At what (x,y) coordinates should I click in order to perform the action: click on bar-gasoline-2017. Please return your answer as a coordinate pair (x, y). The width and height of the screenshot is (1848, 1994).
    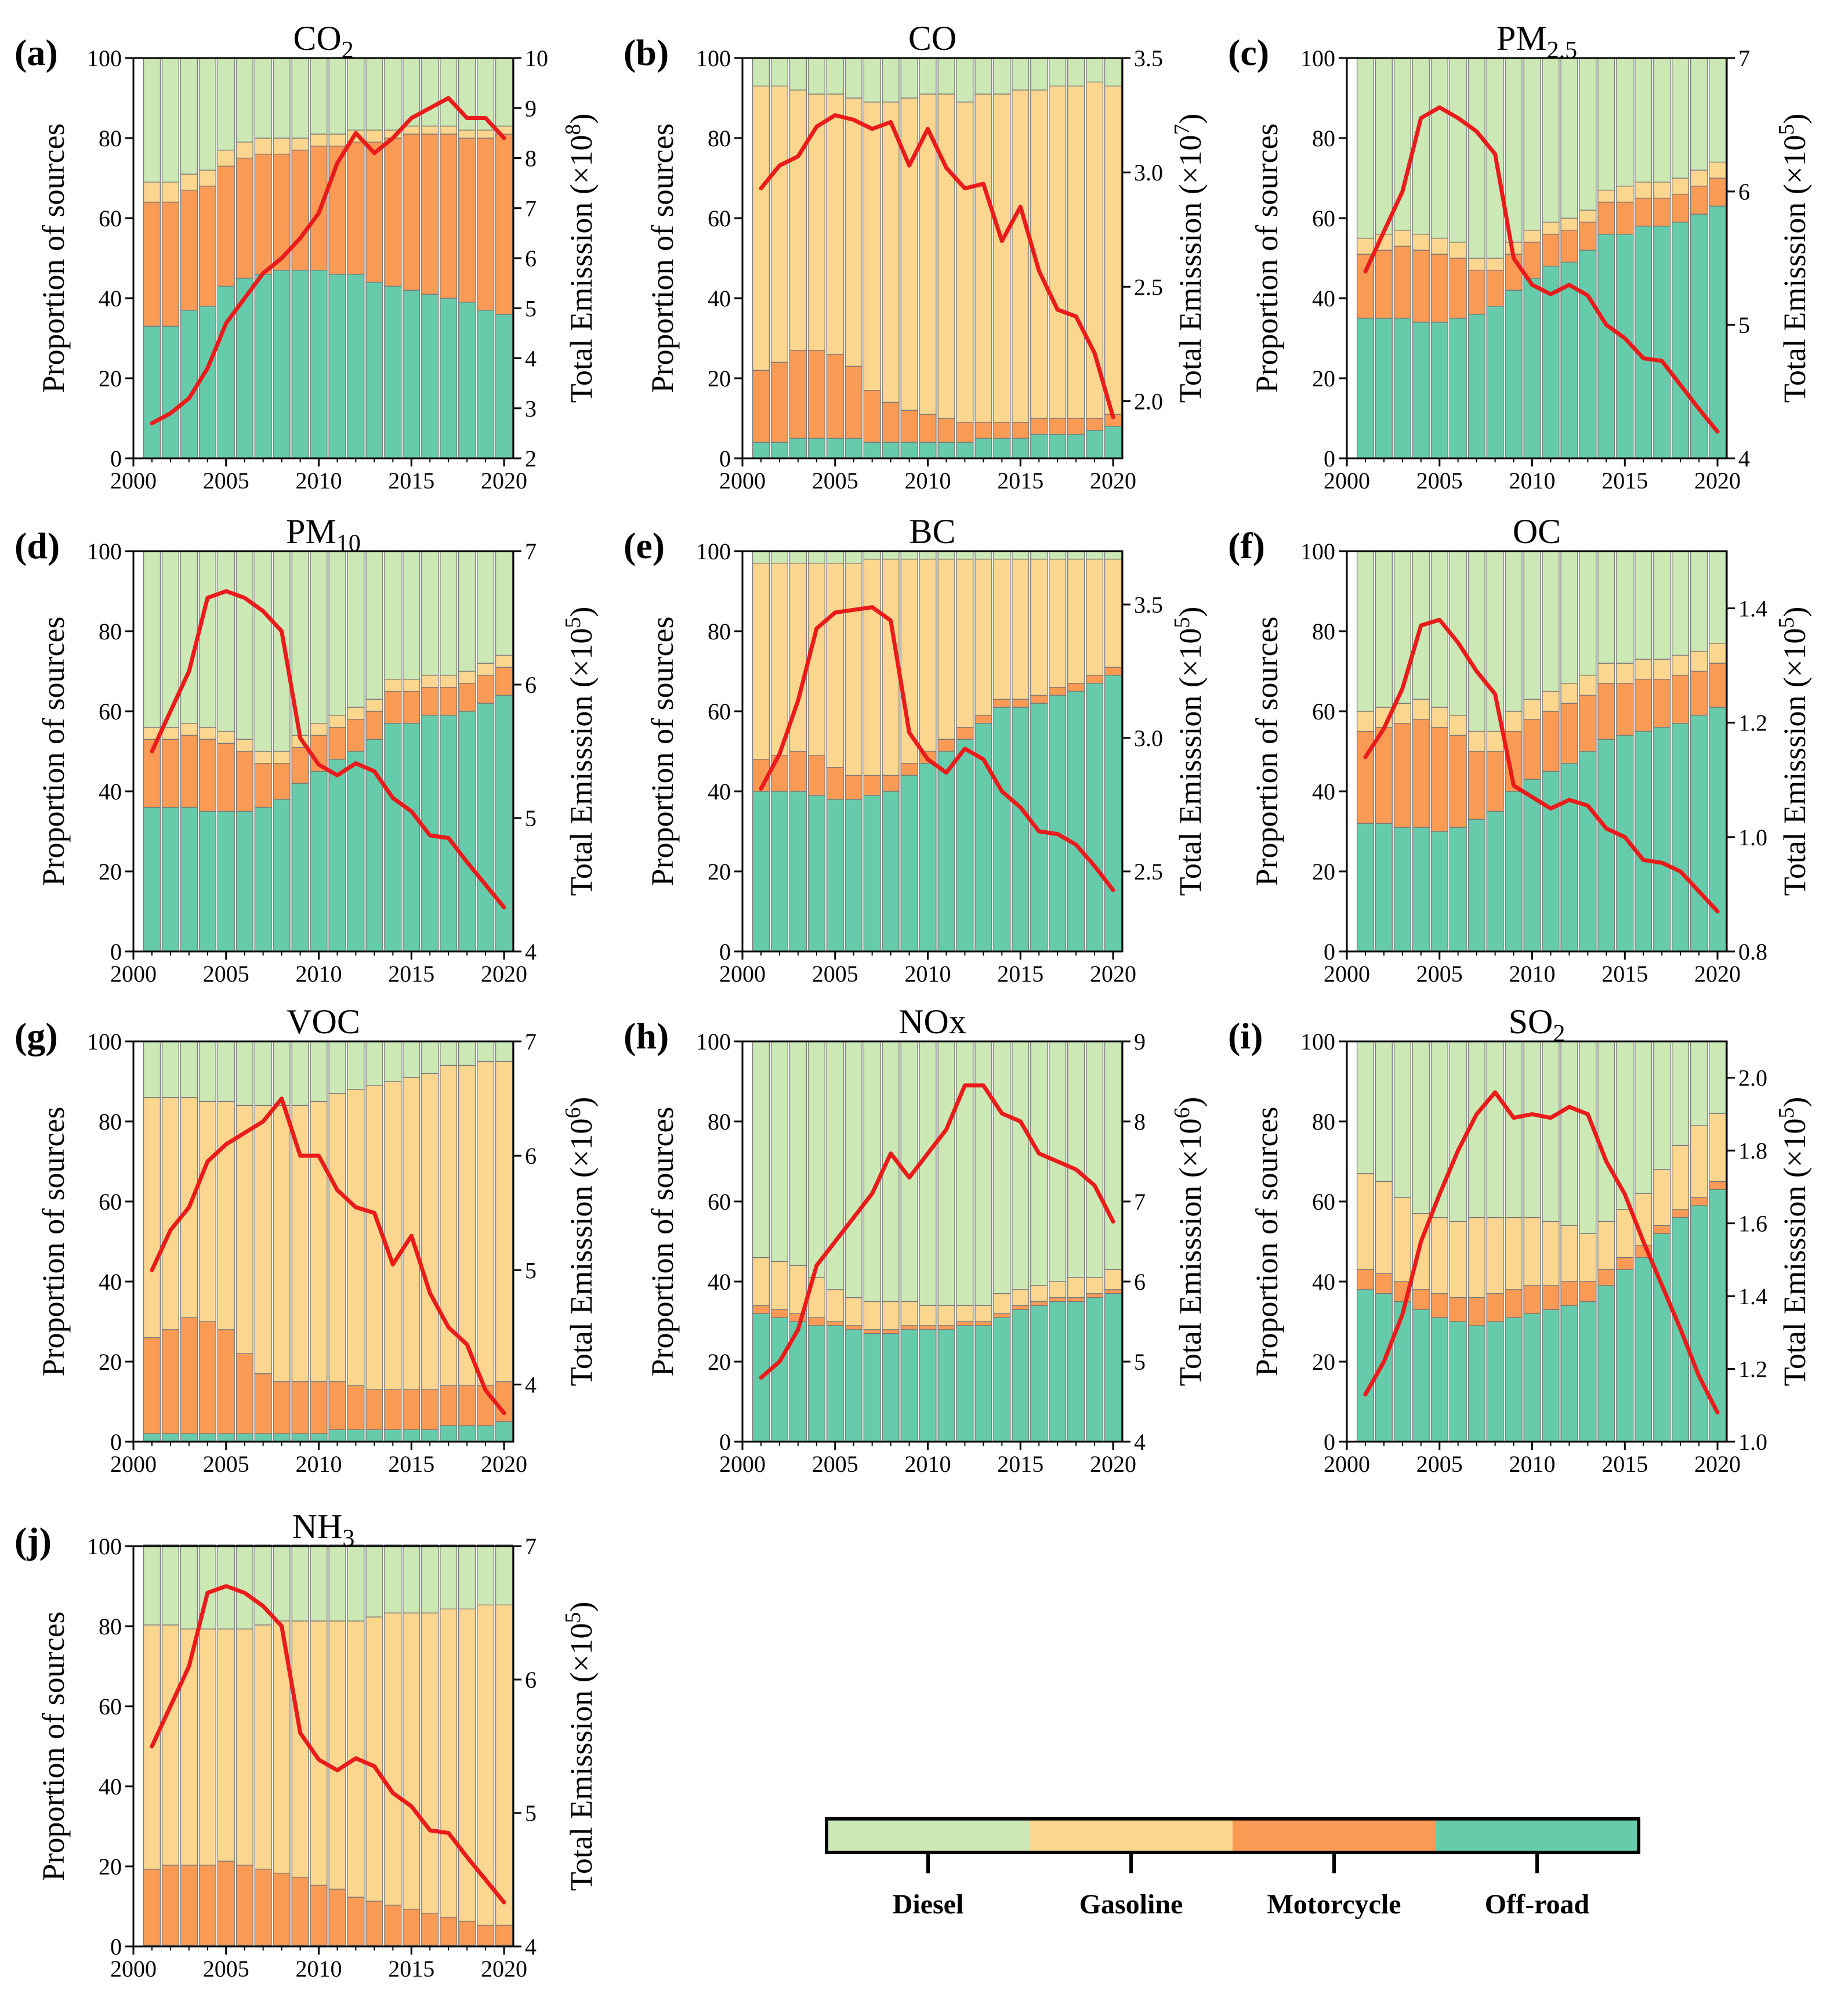
    Looking at the image, I should click on (449, 1226).